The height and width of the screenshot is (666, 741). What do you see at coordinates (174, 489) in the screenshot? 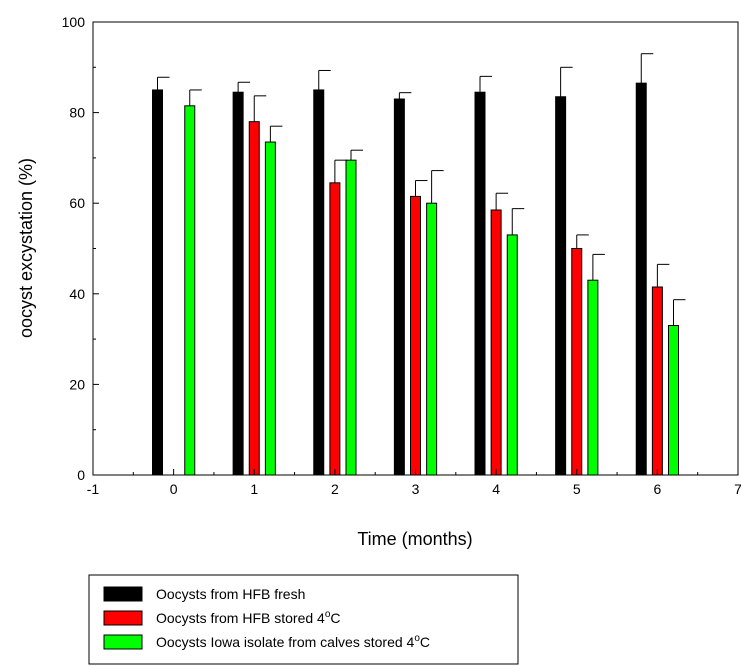
I see `x-tick-label: 0` at bounding box center [174, 489].